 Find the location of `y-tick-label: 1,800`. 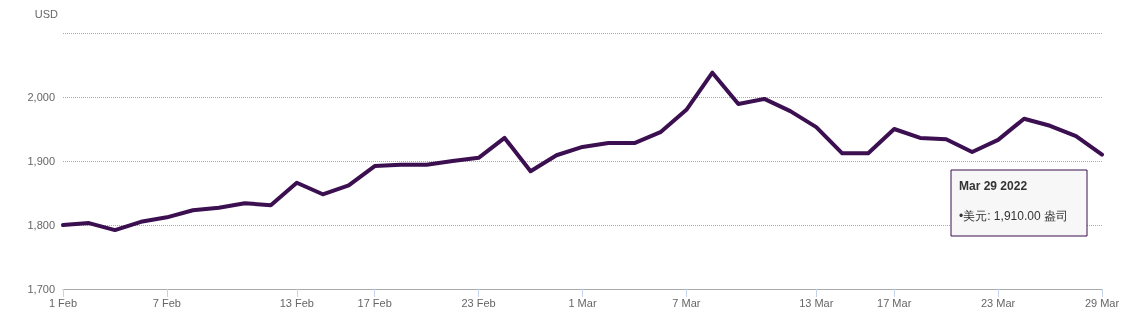

y-tick-label: 1,800 is located at coordinates (41, 225).